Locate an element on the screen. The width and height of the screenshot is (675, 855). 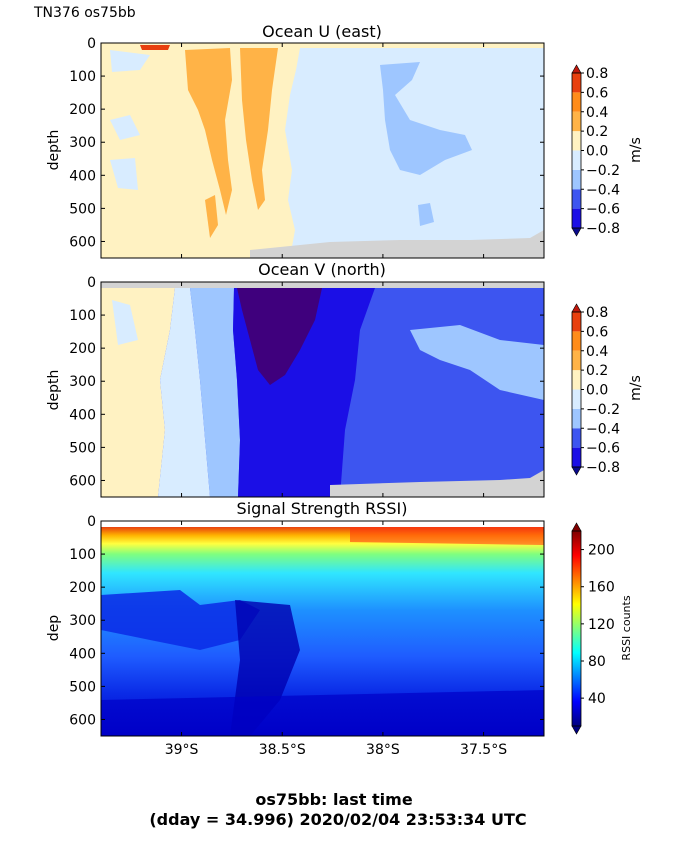
colorbar-gradient is located at coordinates (576, 628).